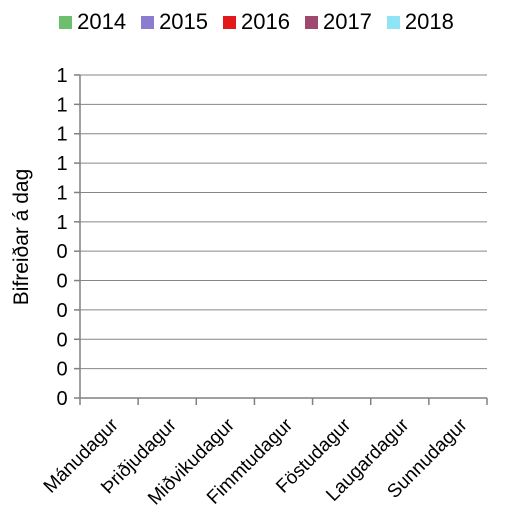 The height and width of the screenshot is (529, 513). Describe the element at coordinates (68, 237) in the screenshot. I see `y-axis-tick-labels: 0 0 0 0 0 0 1 1 1 1 1 1` at that location.